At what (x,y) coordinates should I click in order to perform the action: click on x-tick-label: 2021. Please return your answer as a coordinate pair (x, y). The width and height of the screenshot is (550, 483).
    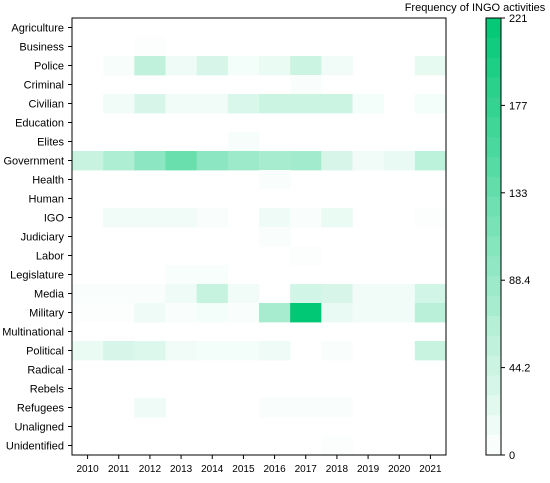
    Looking at the image, I should click on (430, 469).